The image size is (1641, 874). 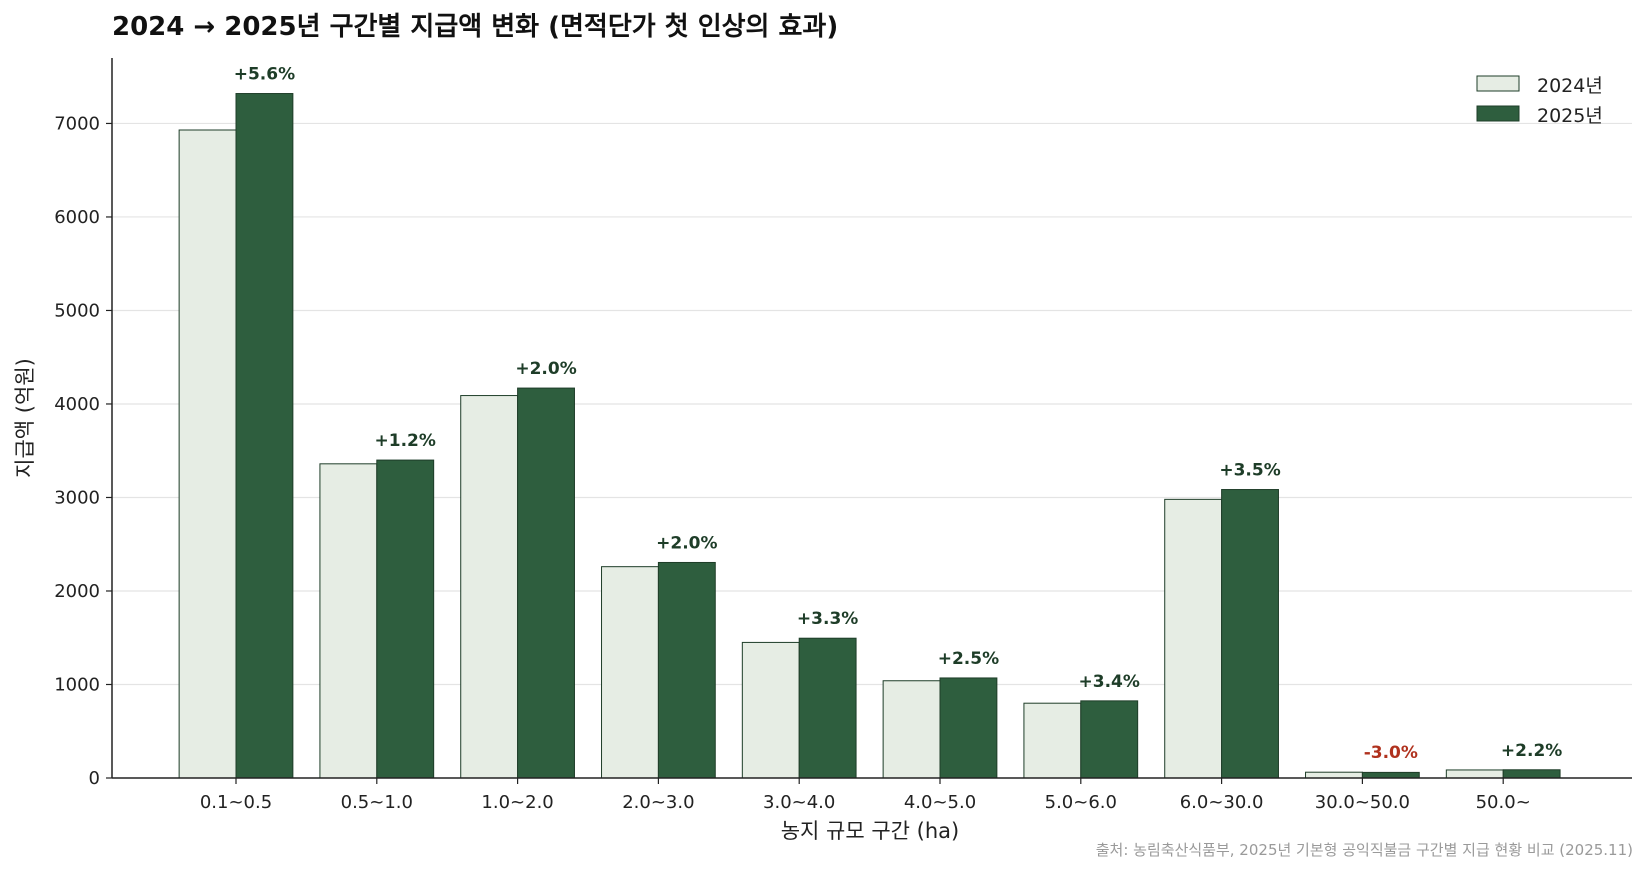 I want to click on legend-label-2025: 2025년, so click(x=1570, y=116).